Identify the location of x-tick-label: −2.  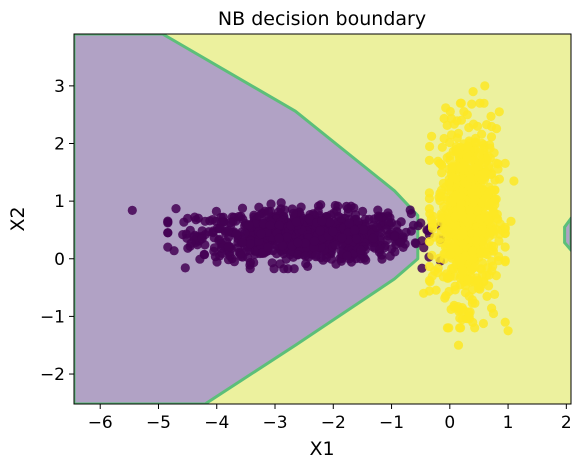
(333, 423).